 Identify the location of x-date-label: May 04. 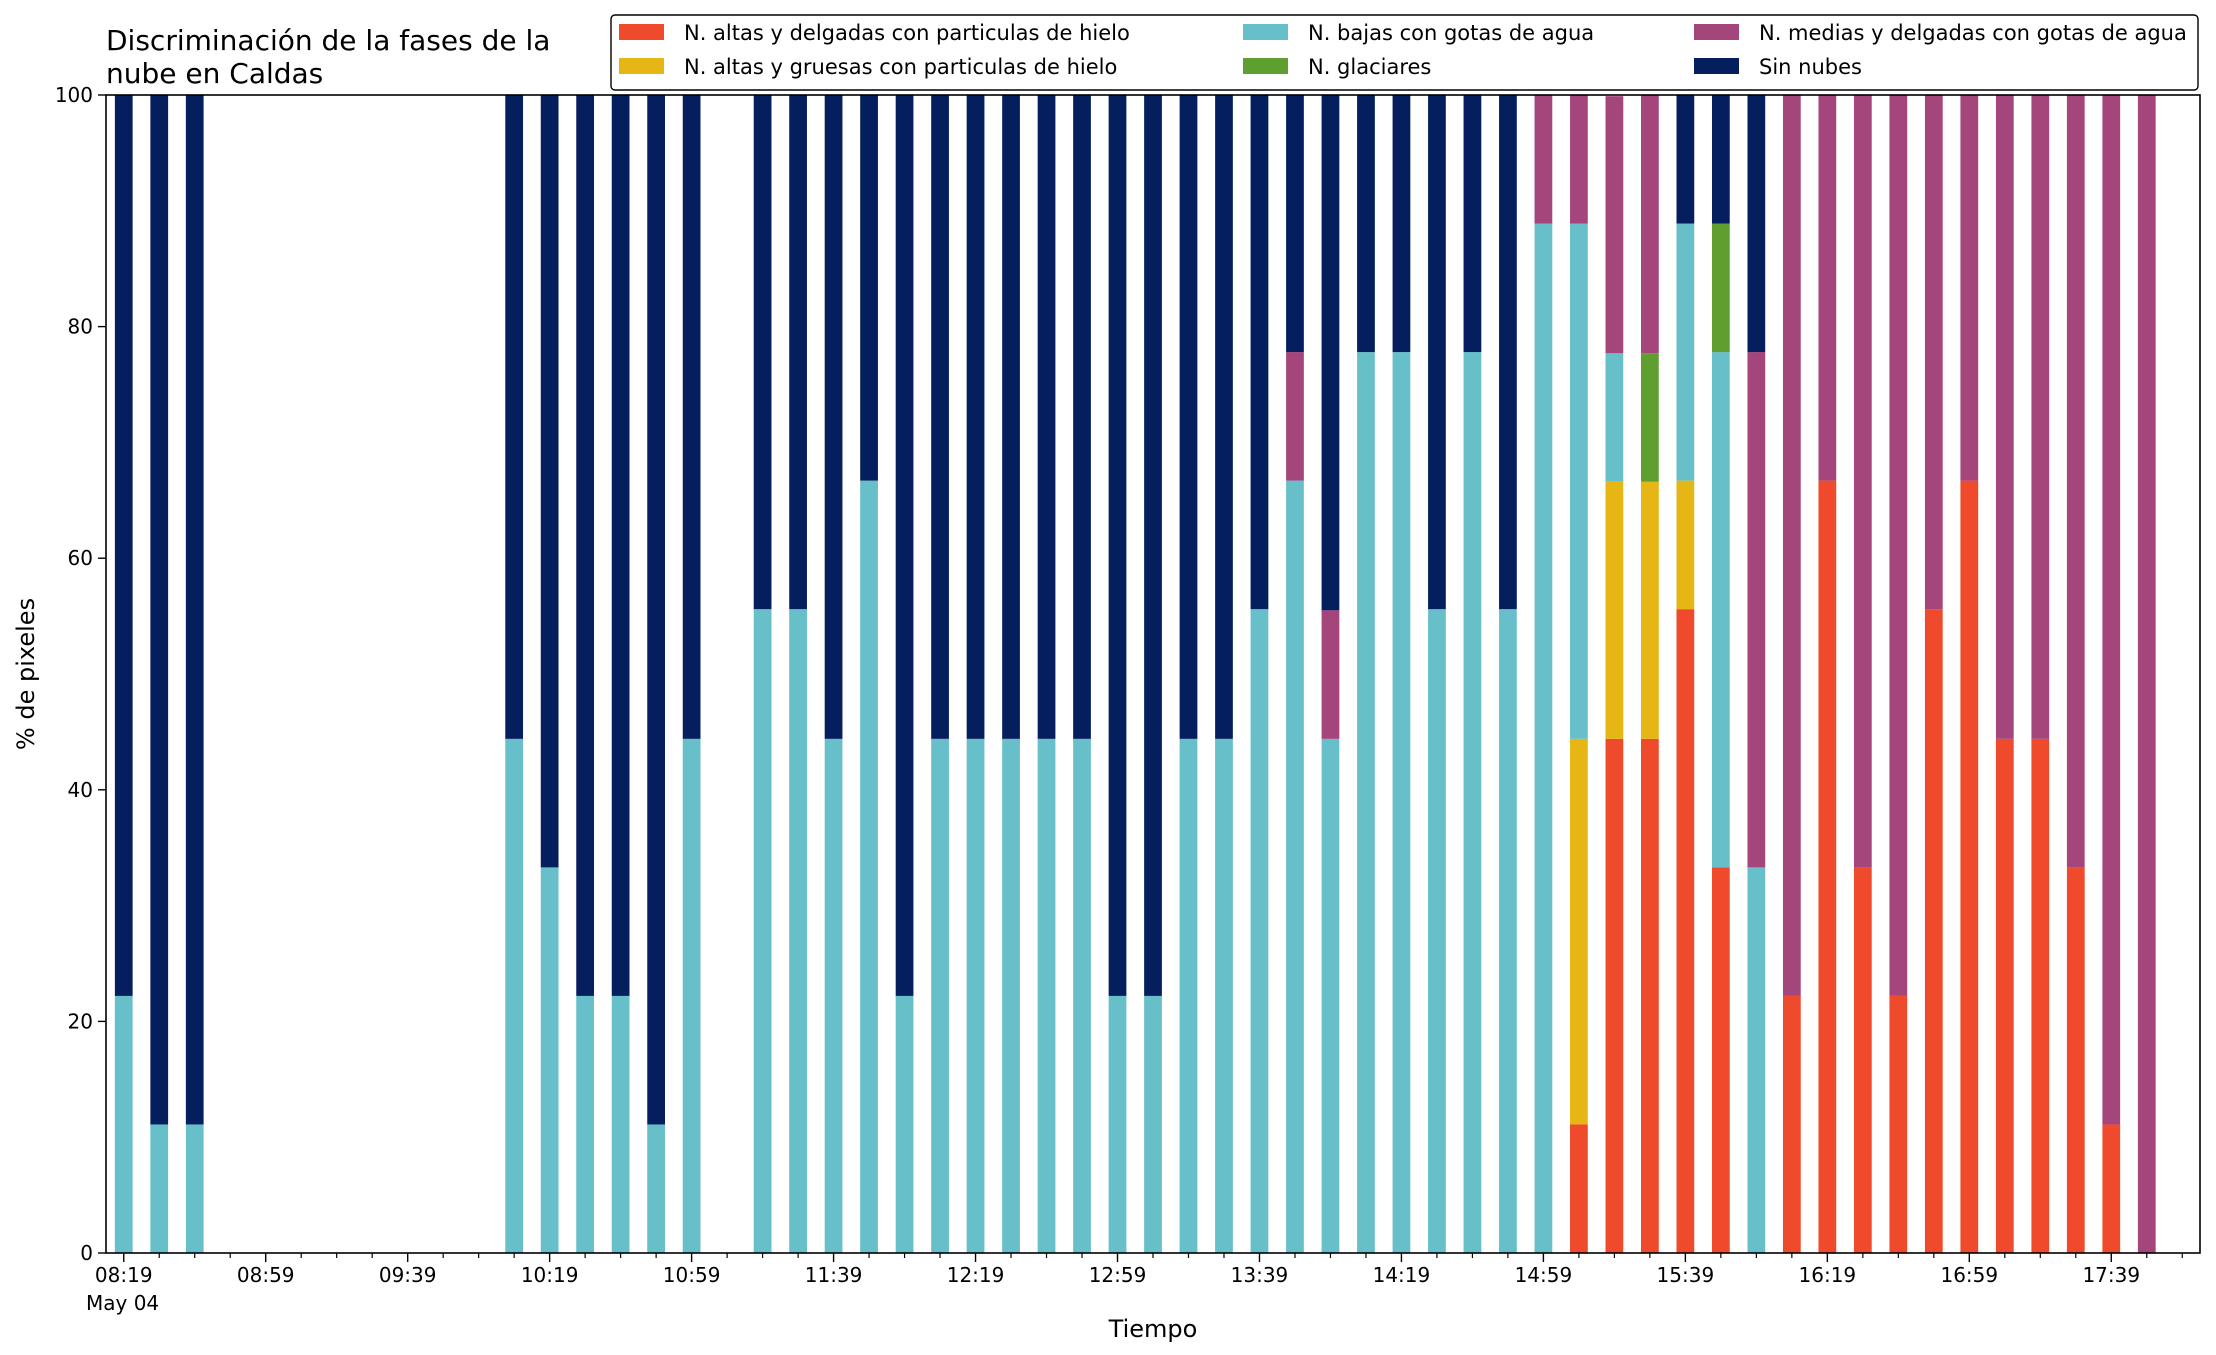
(122, 1303).